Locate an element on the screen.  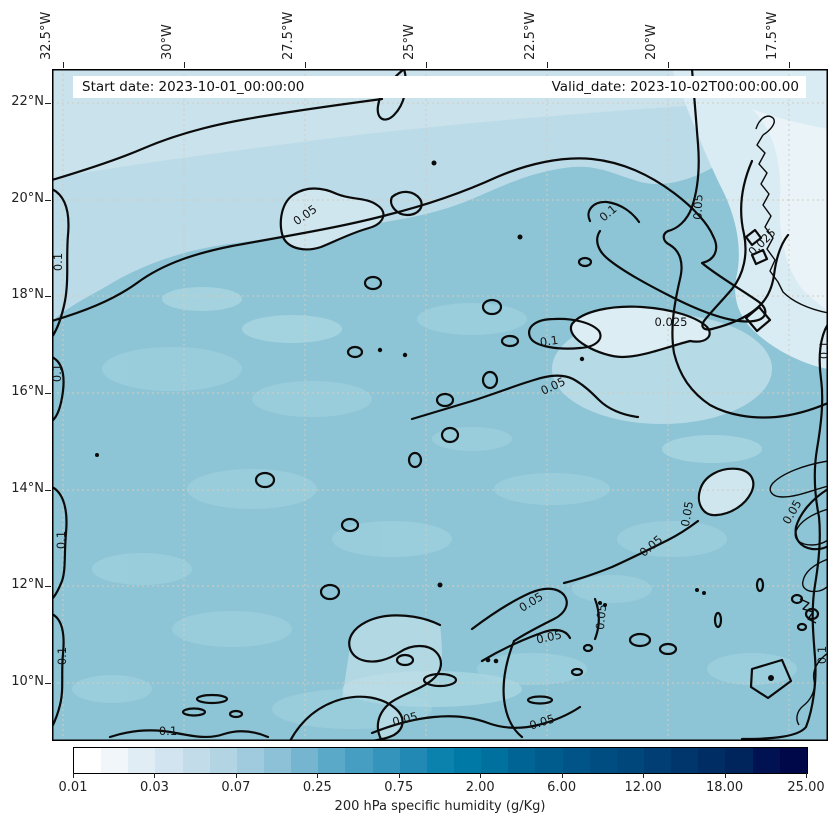
colorbar-tick-label: 12.00 is located at coordinates (643, 787).